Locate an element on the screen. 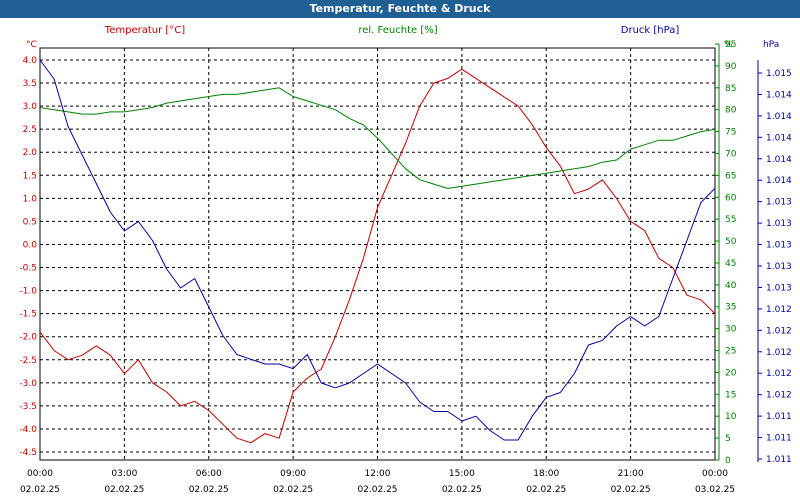  humidity-tick-label: 15 is located at coordinates (730, 395).